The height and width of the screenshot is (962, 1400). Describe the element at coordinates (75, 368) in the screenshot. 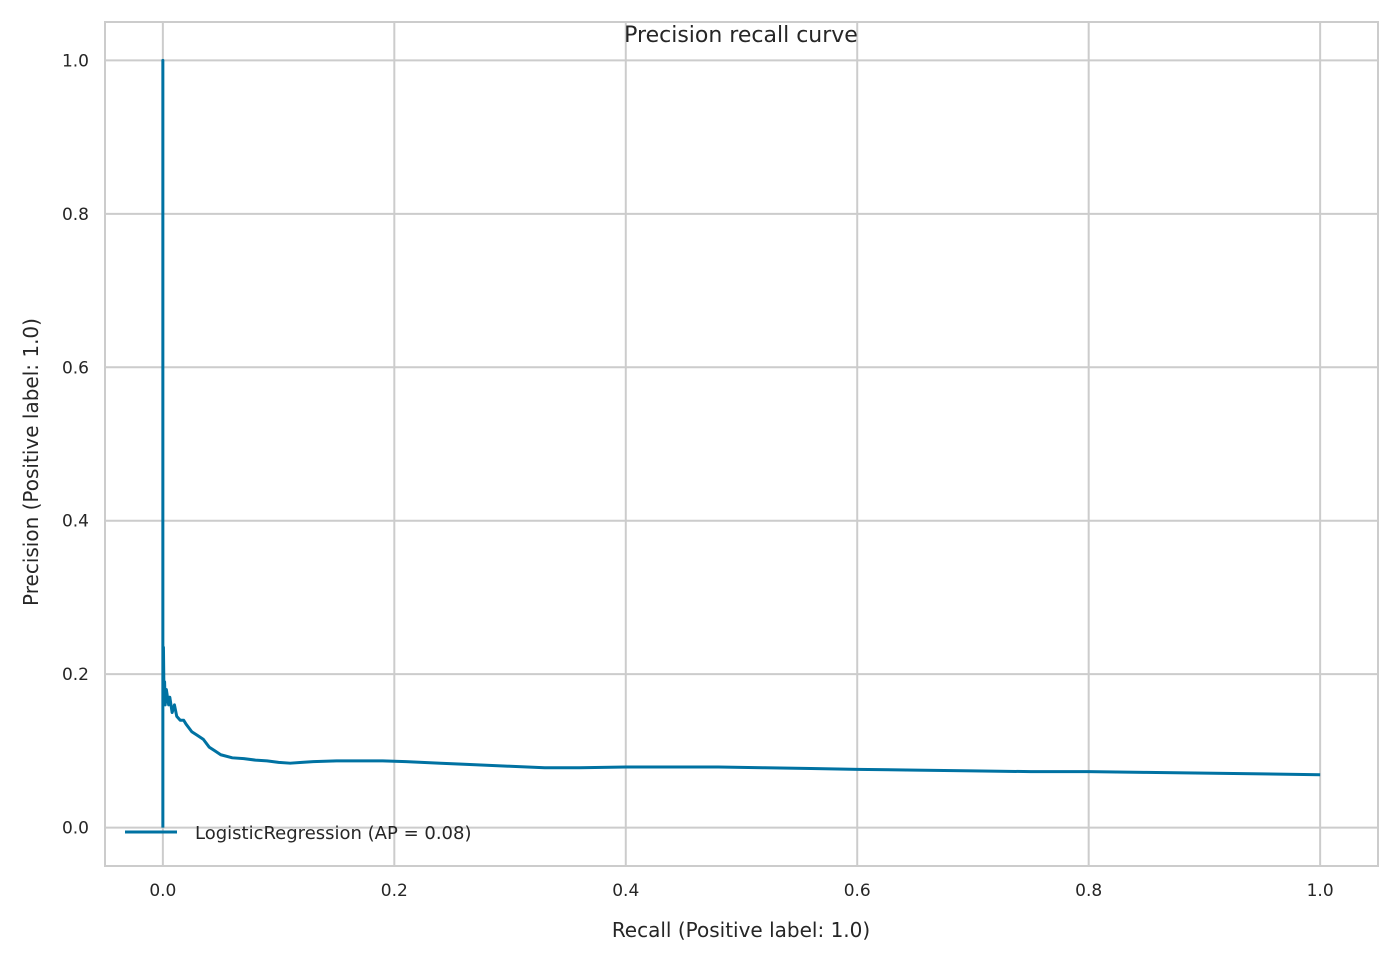

I see `y-tick-label: 0.6` at that location.